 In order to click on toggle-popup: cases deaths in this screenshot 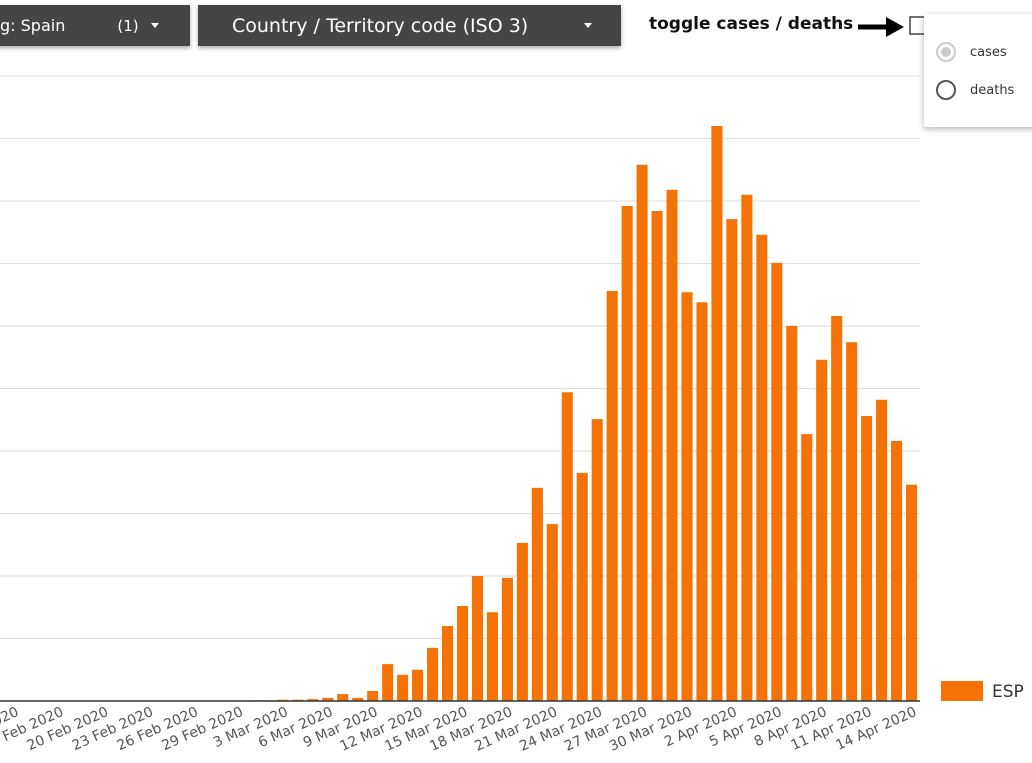, I will do `click(978, 70)`.